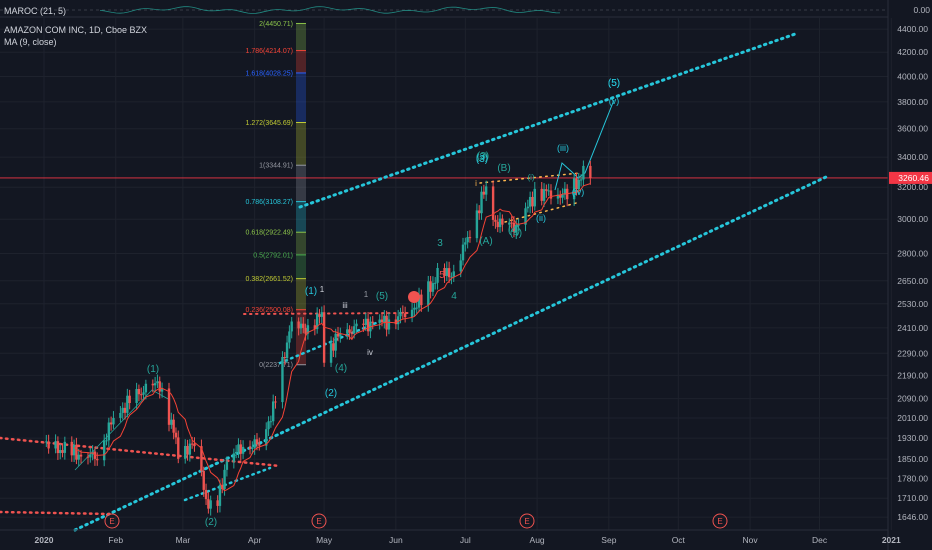 The image size is (932, 550). What do you see at coordinates (476, 183) in the screenshot?
I see `wave-label: i` at bounding box center [476, 183].